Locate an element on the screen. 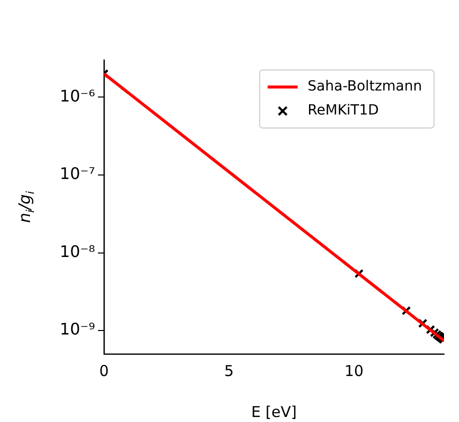 This screenshot has width=459, height=422. x-tick-label: 5 is located at coordinates (229, 371).